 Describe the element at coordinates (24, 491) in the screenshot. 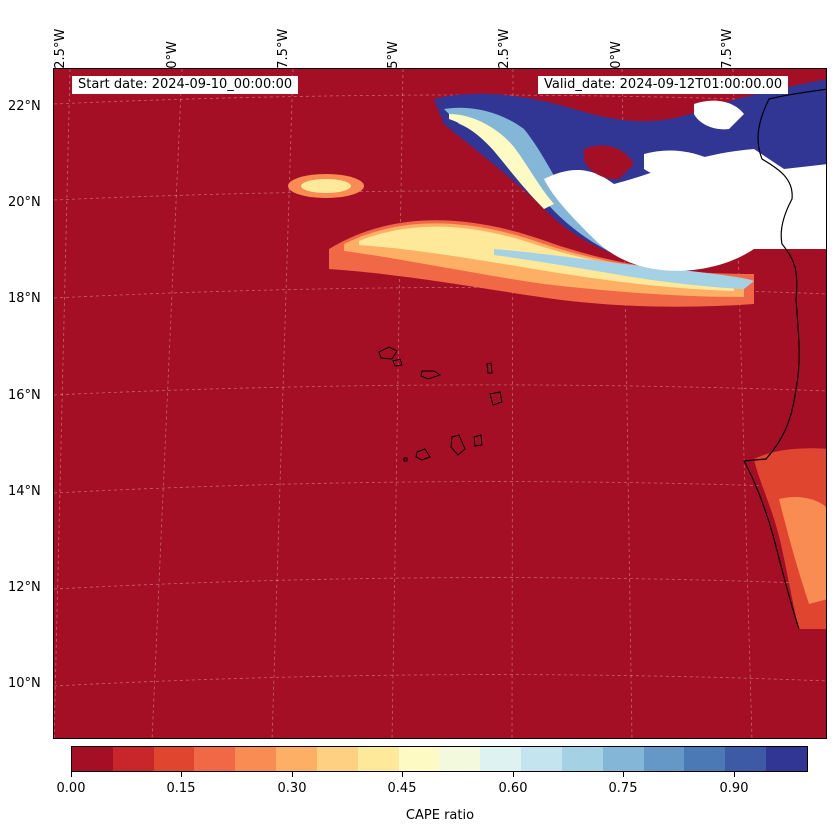

I see `lat-label: 14°N` at that location.